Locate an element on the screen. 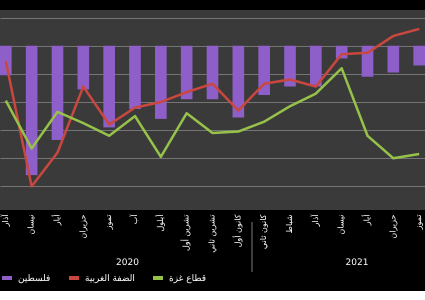 The height and width of the screenshot is (300, 425). text: 2020 is located at coordinates (128, 263).